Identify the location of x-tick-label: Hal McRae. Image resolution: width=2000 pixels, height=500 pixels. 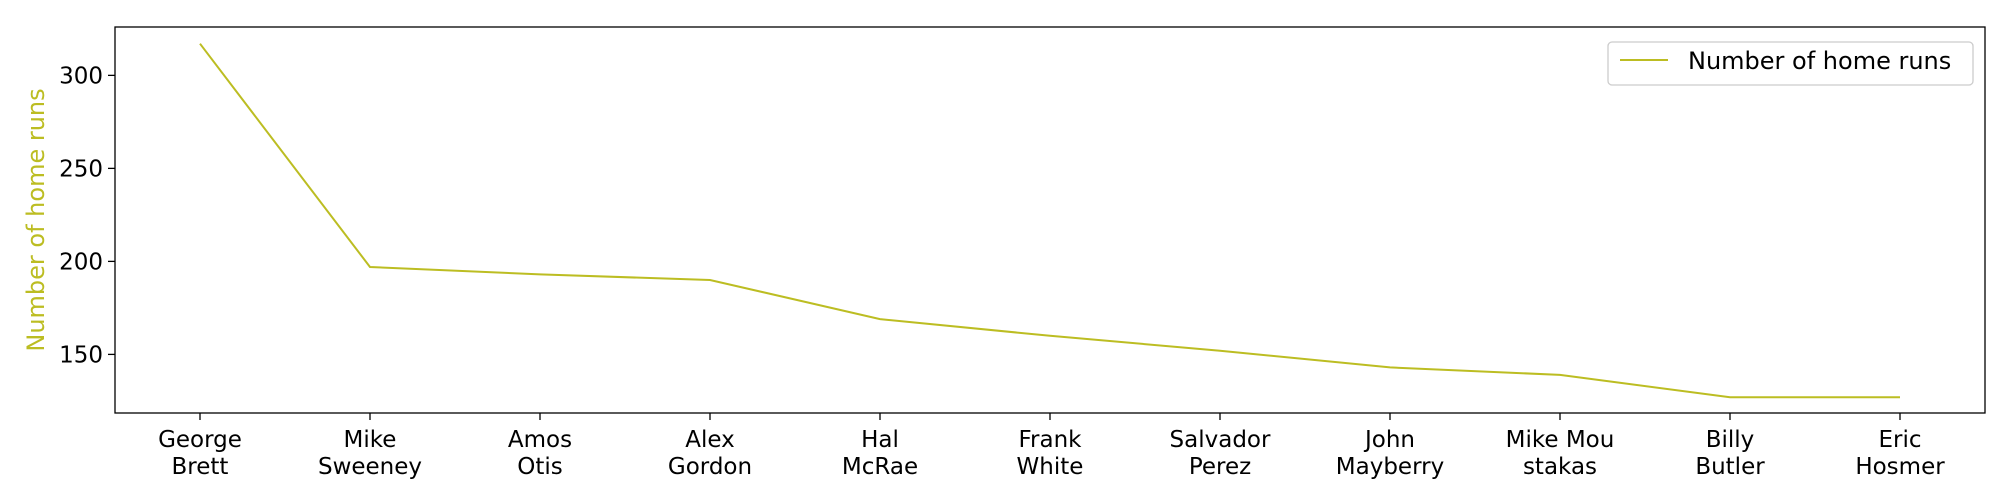
(880, 453).